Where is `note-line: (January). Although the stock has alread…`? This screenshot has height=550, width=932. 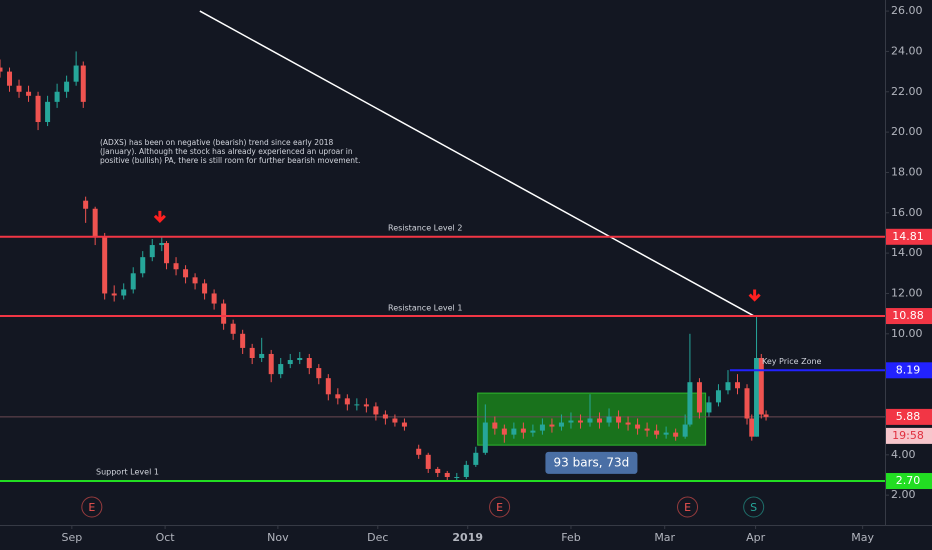 note-line: (January). Although the stock has alread… is located at coordinates (226, 151).